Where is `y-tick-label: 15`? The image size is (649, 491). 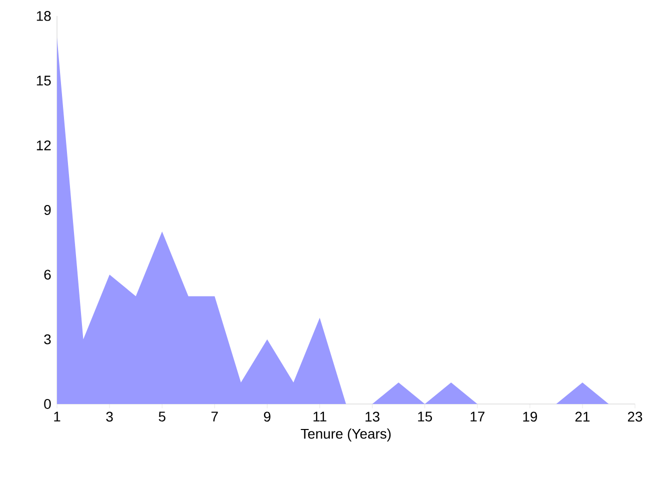
y-tick-label: 15 is located at coordinates (43, 81).